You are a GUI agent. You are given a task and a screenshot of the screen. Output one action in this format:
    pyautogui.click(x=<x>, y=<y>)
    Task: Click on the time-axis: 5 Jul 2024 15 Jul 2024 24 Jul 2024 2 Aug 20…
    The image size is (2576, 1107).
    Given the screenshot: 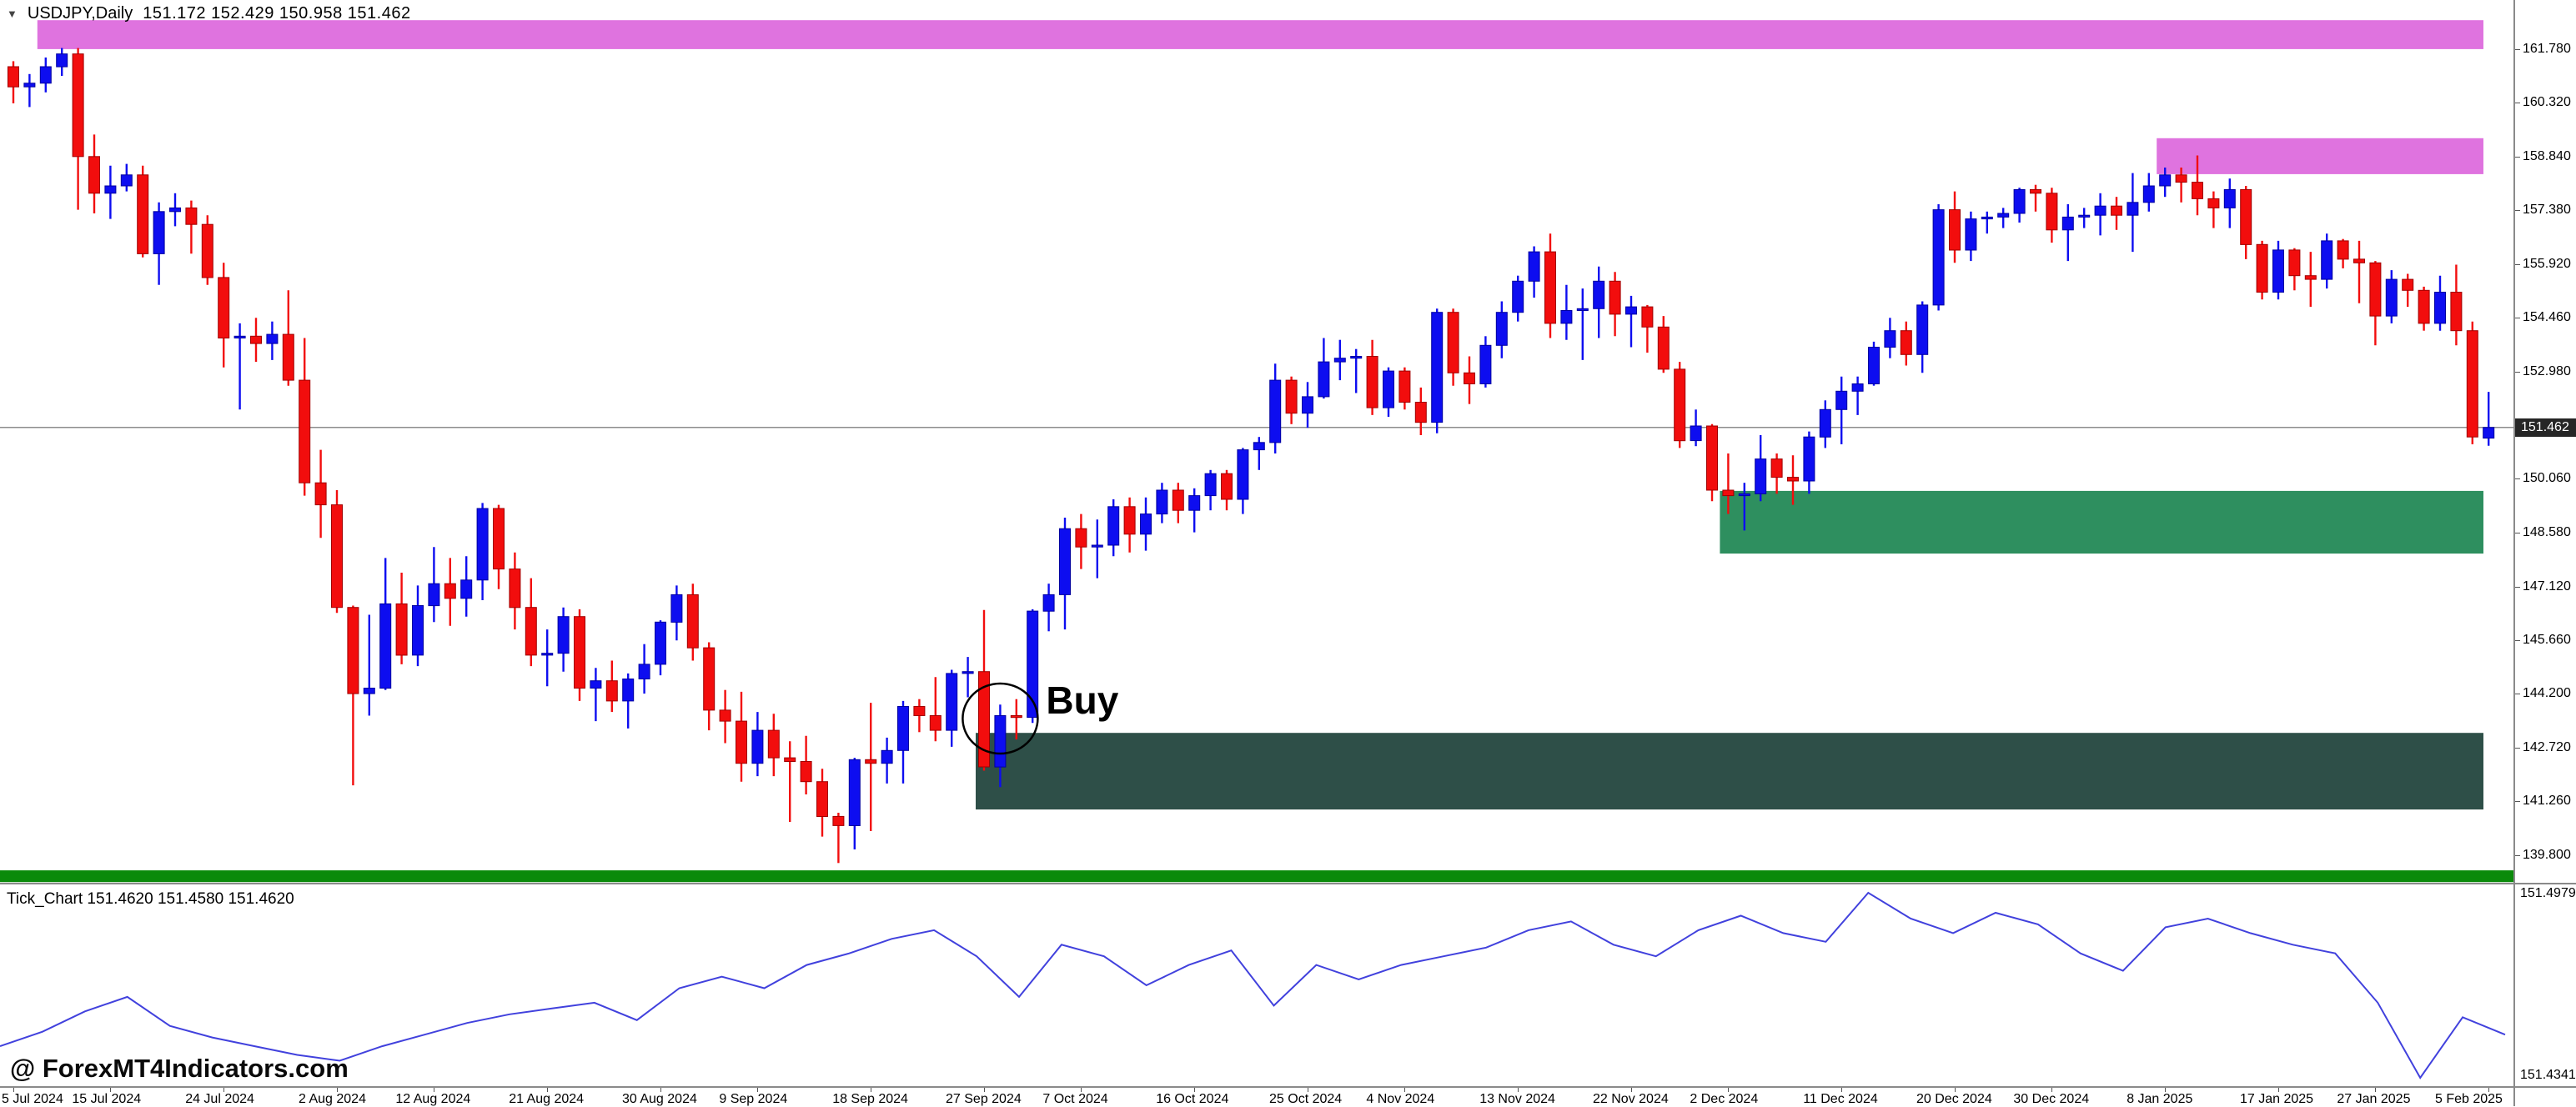 What is the action you would take?
    pyautogui.click(x=1288, y=1096)
    